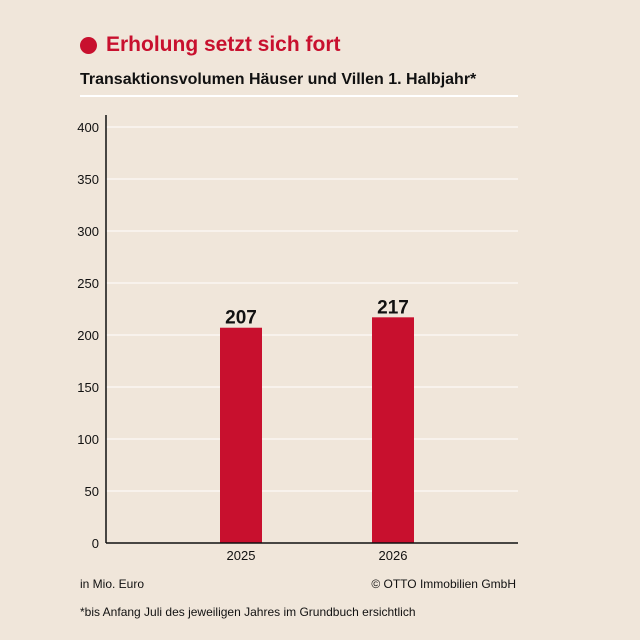 The width and height of the screenshot is (640, 640). What do you see at coordinates (88, 335) in the screenshot?
I see `y-tick-label: 200` at bounding box center [88, 335].